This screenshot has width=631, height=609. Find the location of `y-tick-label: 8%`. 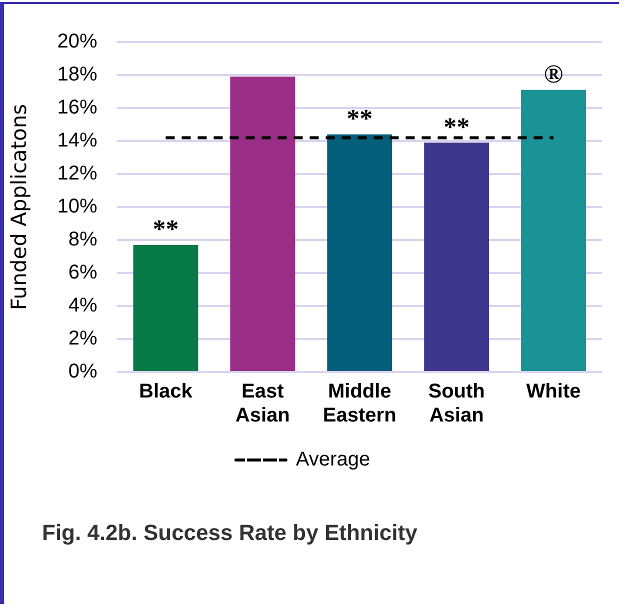

y-tick-label: 8% is located at coordinates (83, 239).